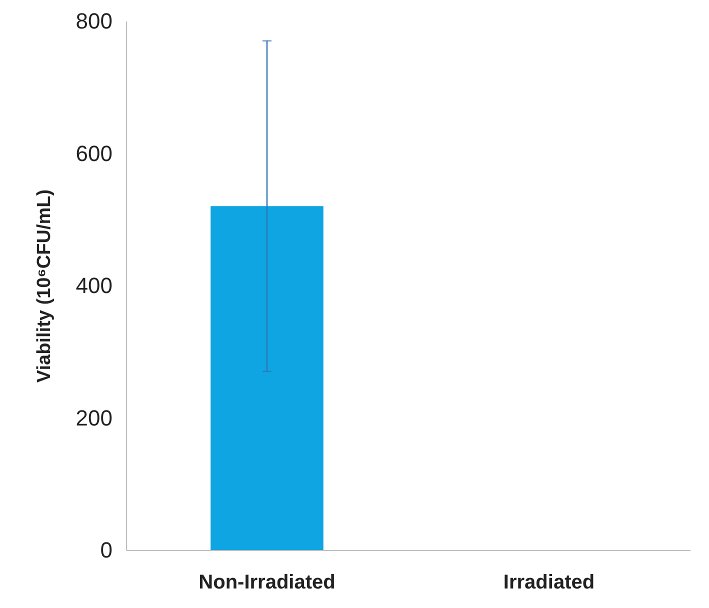 The width and height of the screenshot is (709, 608). Describe the element at coordinates (94, 417) in the screenshot. I see `y-tick-label: 200` at that location.